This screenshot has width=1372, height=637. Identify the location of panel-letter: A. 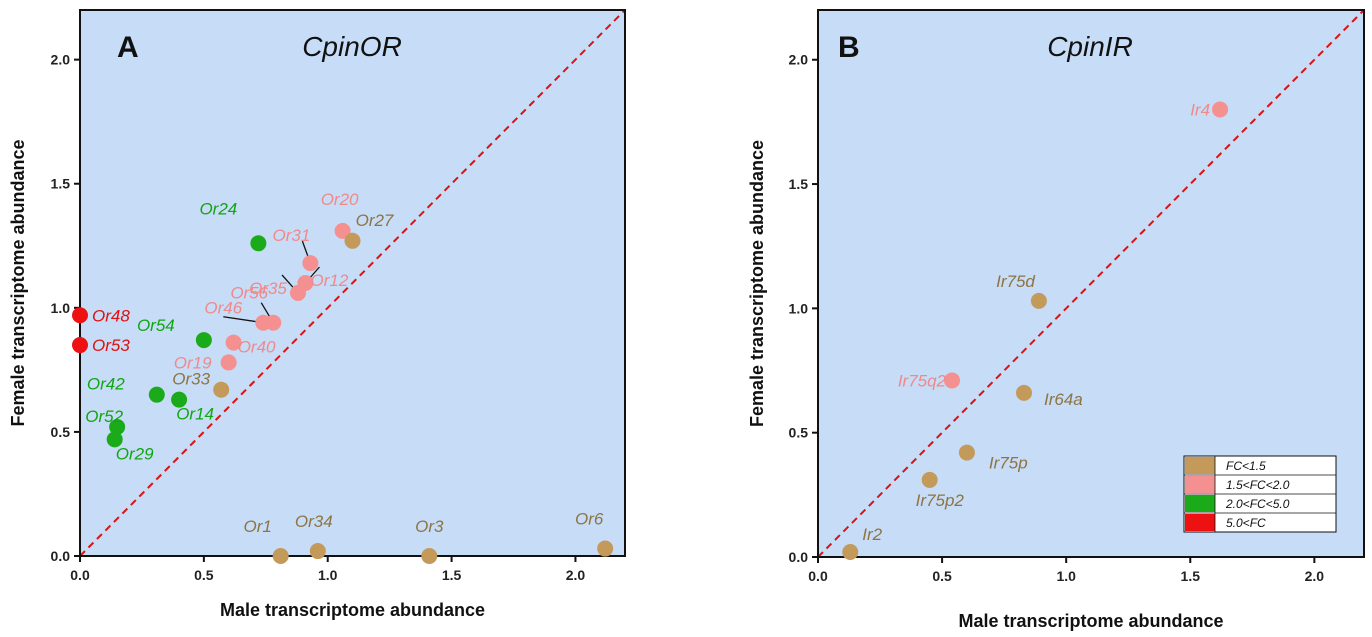
(128, 47).